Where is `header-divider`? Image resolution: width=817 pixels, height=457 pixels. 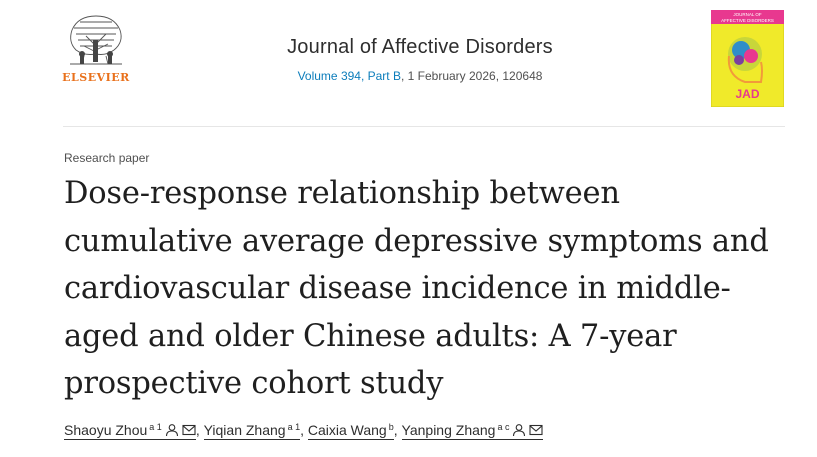
header-divider is located at coordinates (424, 126).